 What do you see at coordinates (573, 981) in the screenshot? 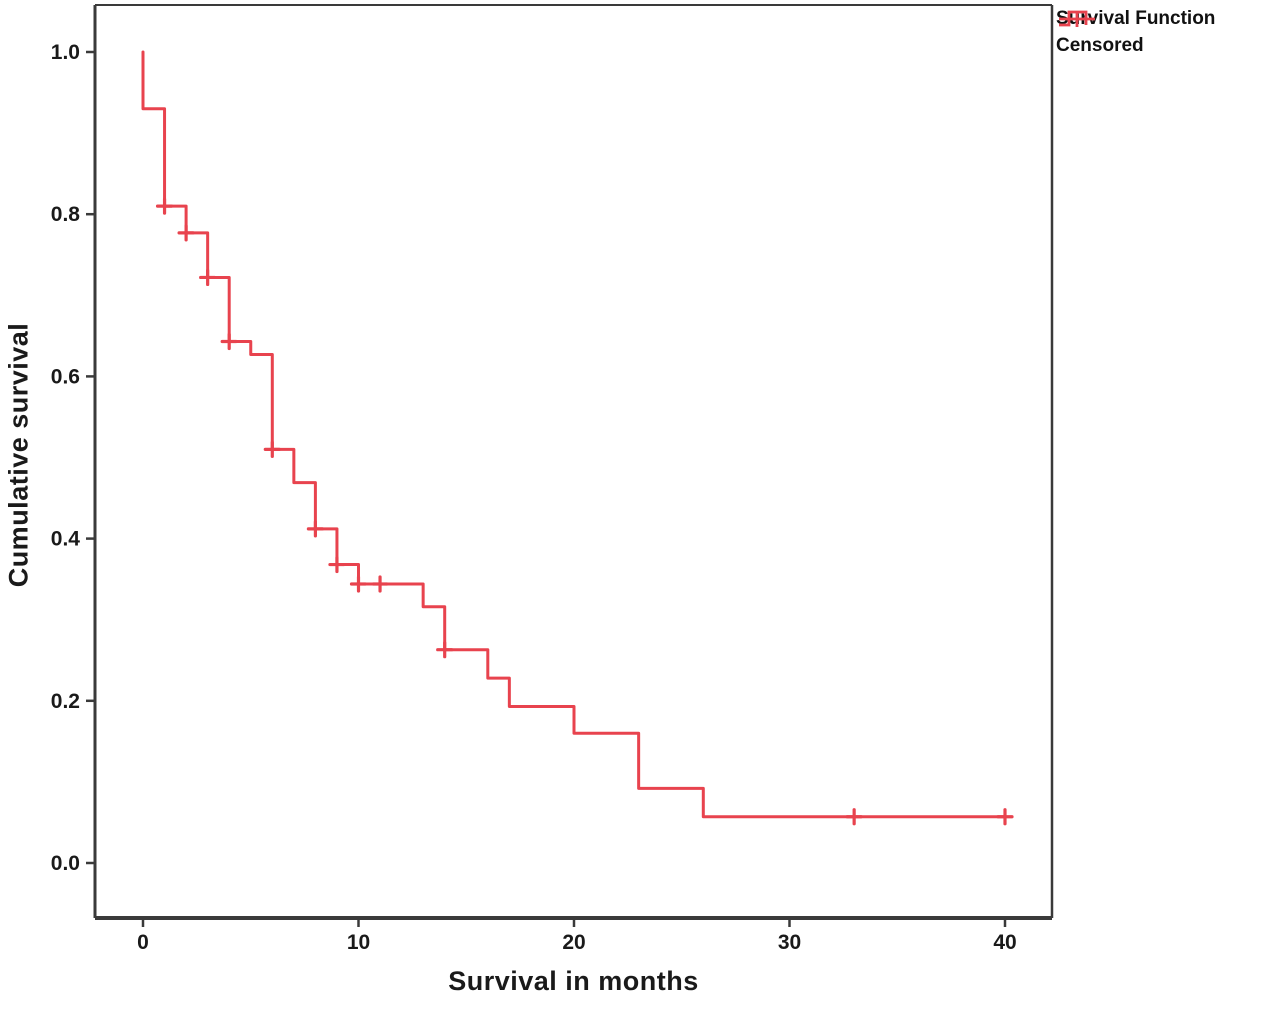
I see `x-axis-title: Survival in months` at bounding box center [573, 981].